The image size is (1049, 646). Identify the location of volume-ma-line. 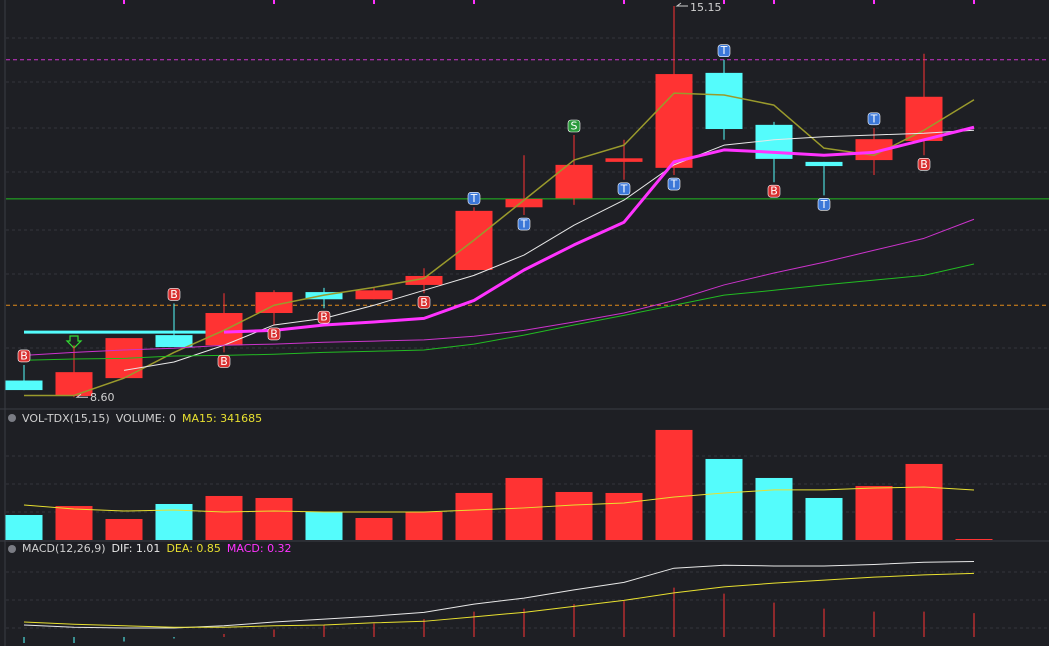
(499, 499).